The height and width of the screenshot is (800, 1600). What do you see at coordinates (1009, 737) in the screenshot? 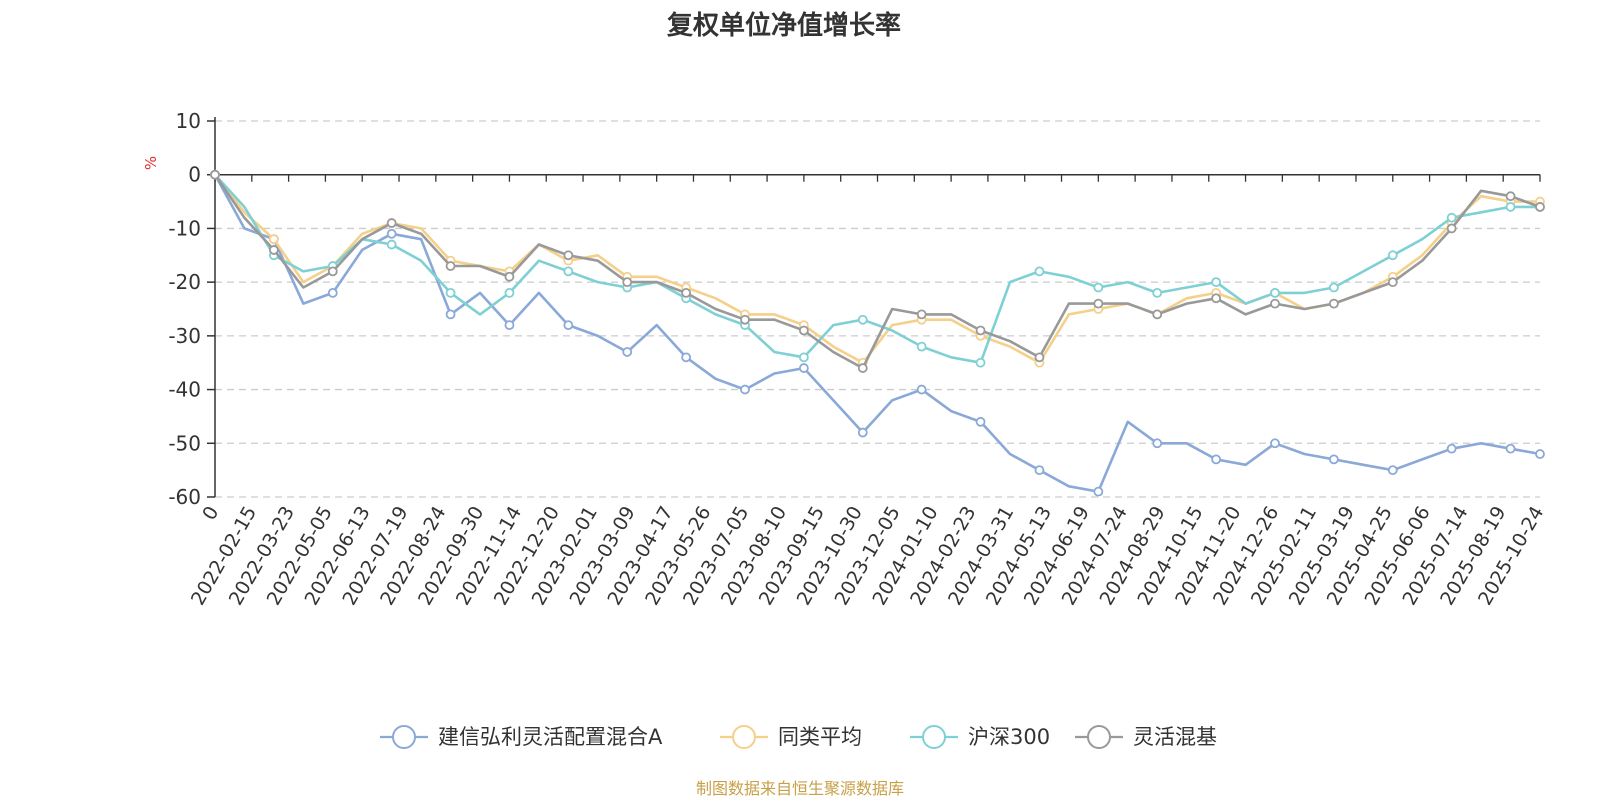
I see `legend-label: 沪深300` at bounding box center [1009, 737].